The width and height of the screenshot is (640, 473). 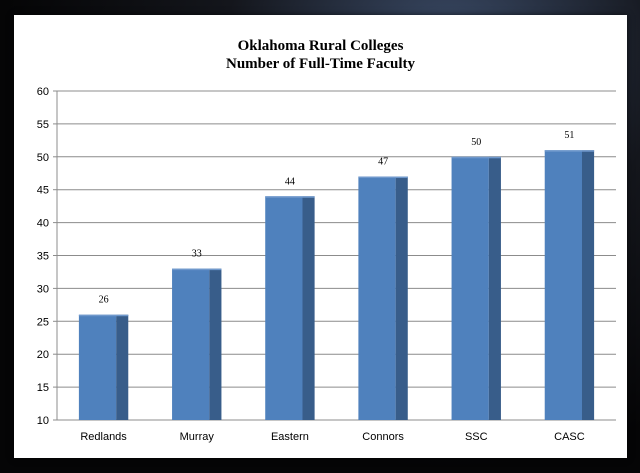 What do you see at coordinates (476, 437) in the screenshot?
I see `x-category-label: SSC` at bounding box center [476, 437].